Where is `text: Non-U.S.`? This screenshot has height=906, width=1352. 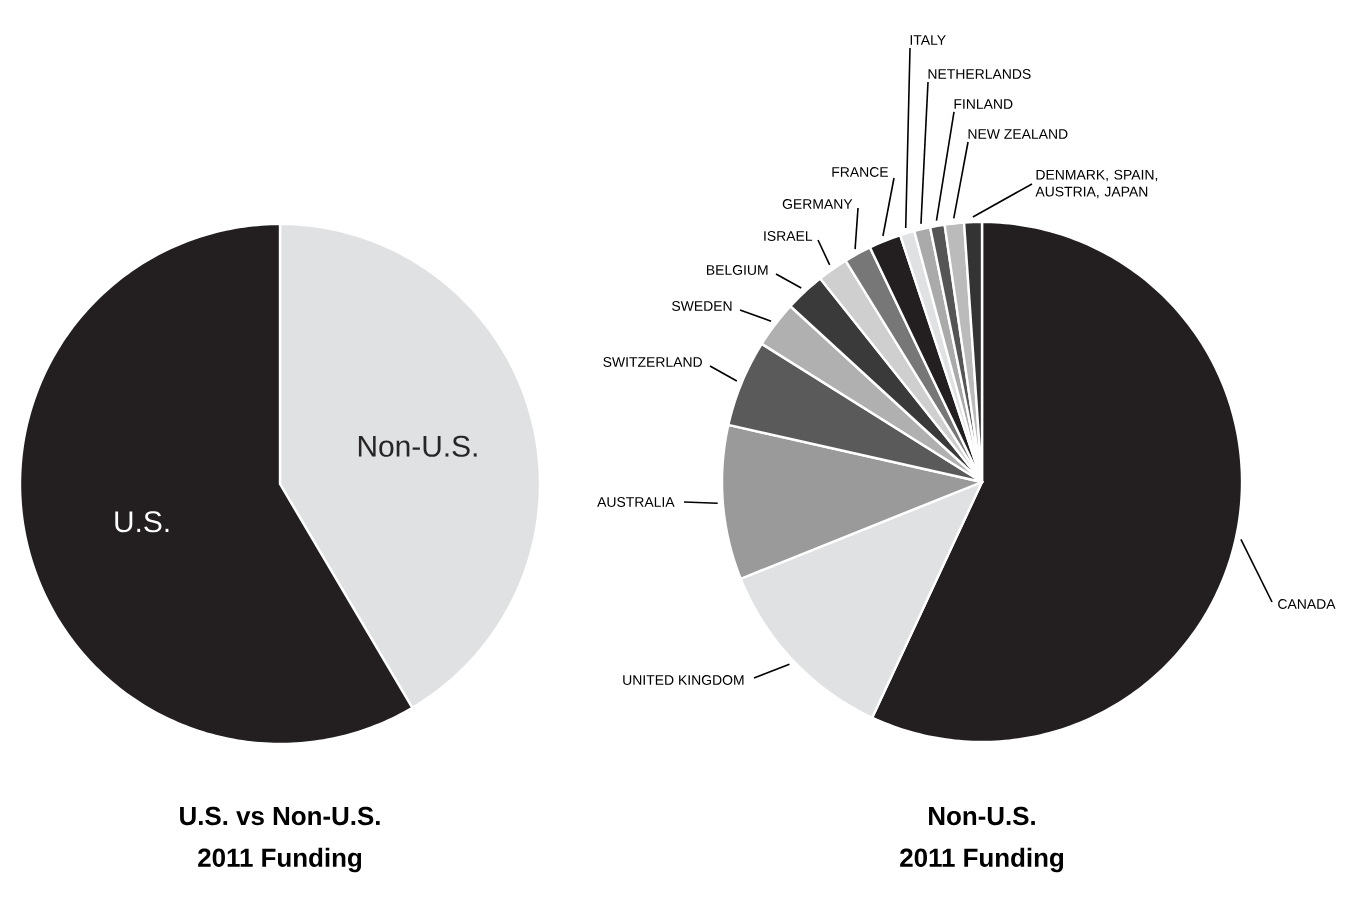
text: Non-U.S. is located at coordinates (982, 816).